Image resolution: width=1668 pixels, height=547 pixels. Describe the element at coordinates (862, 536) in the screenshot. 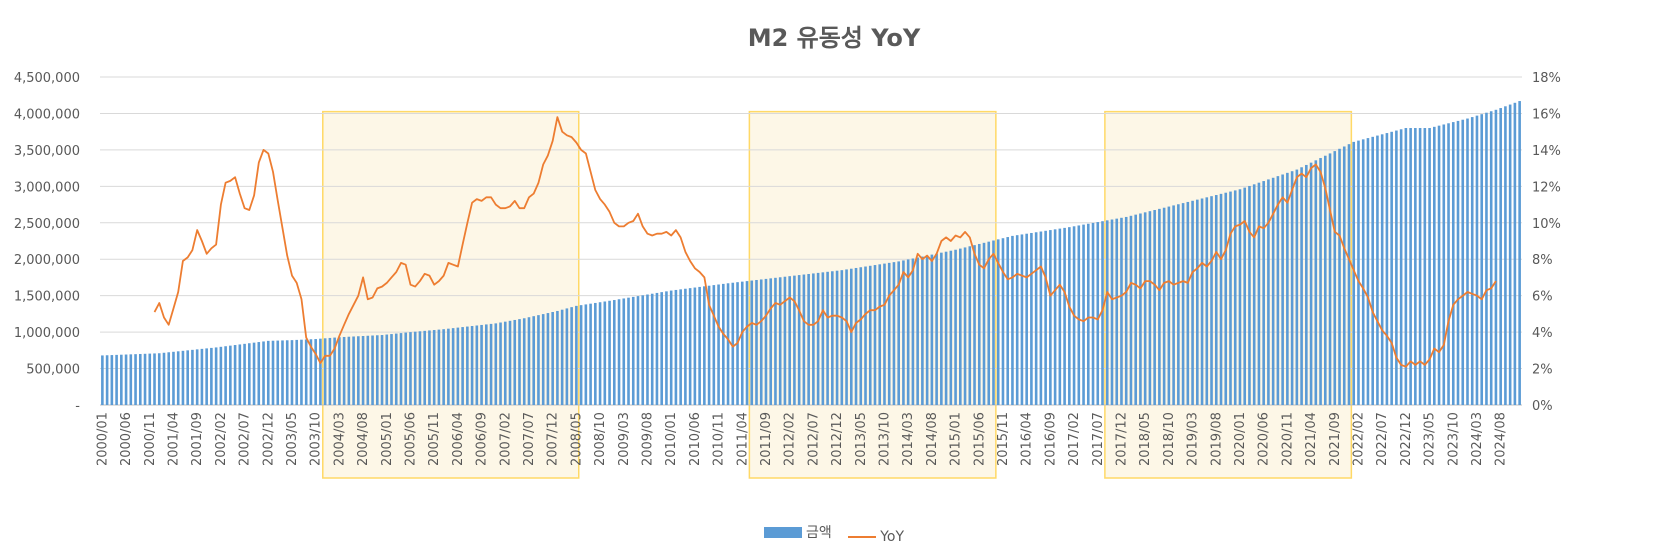

I see `legend-swatch-yoy` at that location.